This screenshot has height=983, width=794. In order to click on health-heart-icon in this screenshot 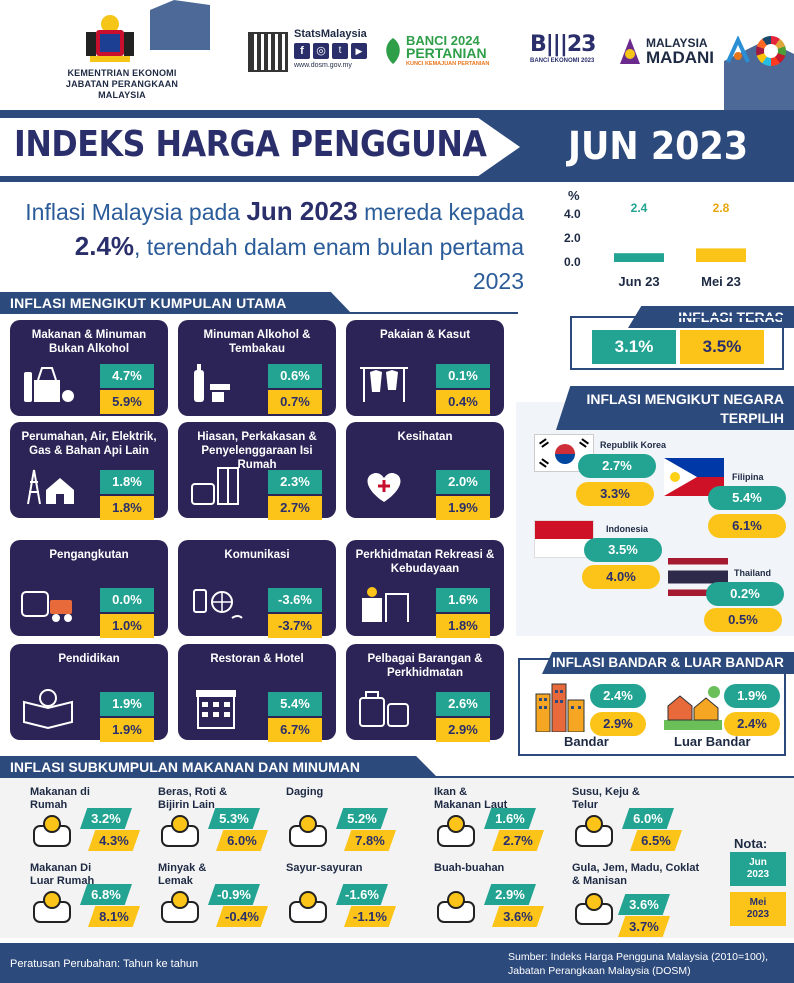, I will do `click(385, 487)`.